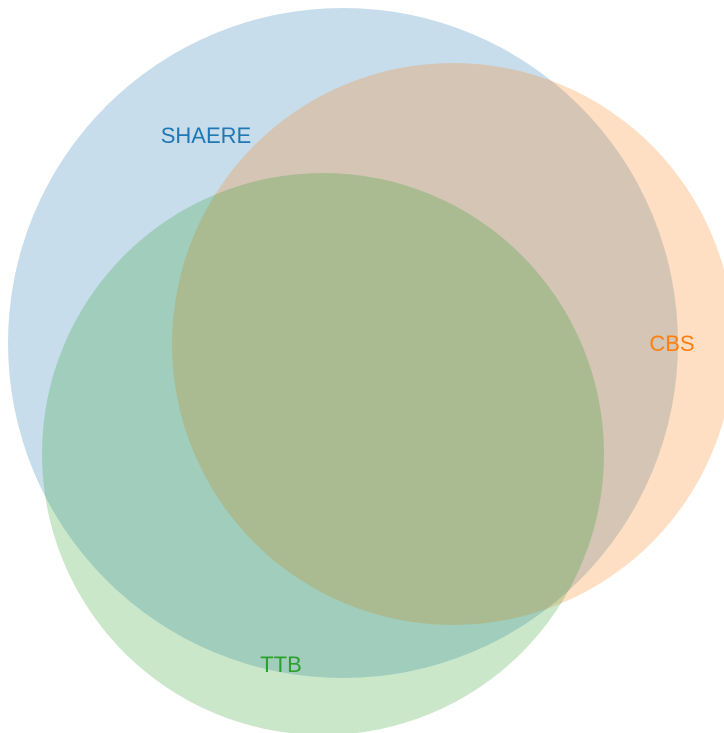 This screenshot has width=724, height=733. I want to click on set-label: SHAERE, so click(206, 135).